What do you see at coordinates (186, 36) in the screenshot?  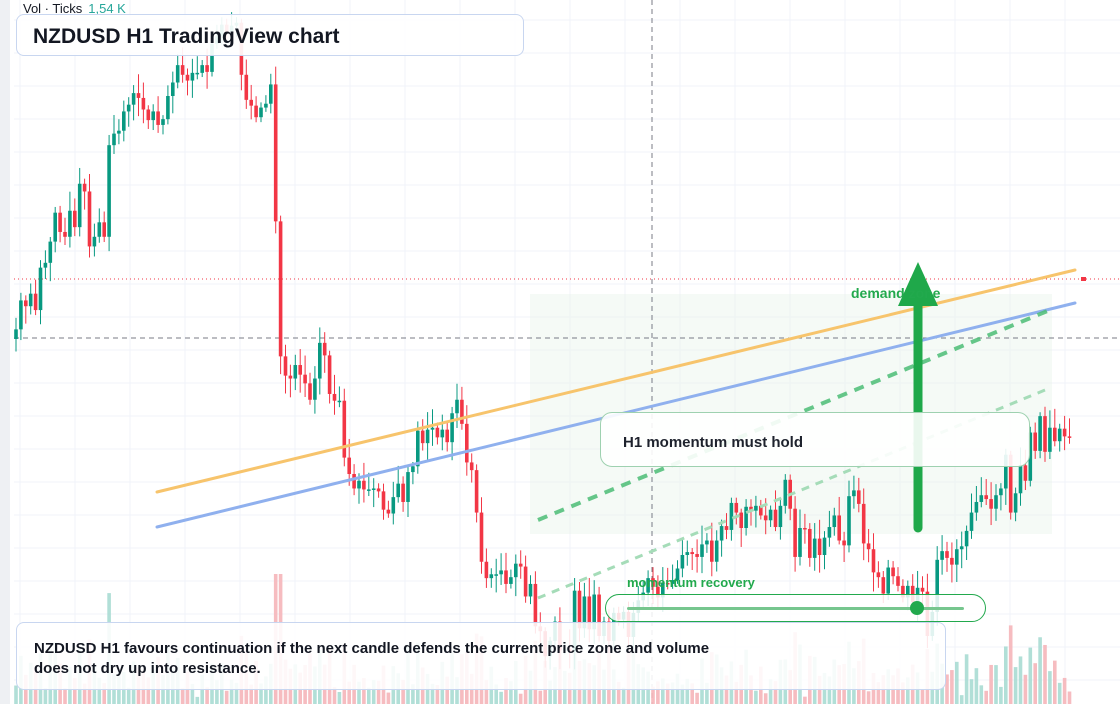 I see `chart-title: NZDUSD H1 TradingView chart` at bounding box center [186, 36].